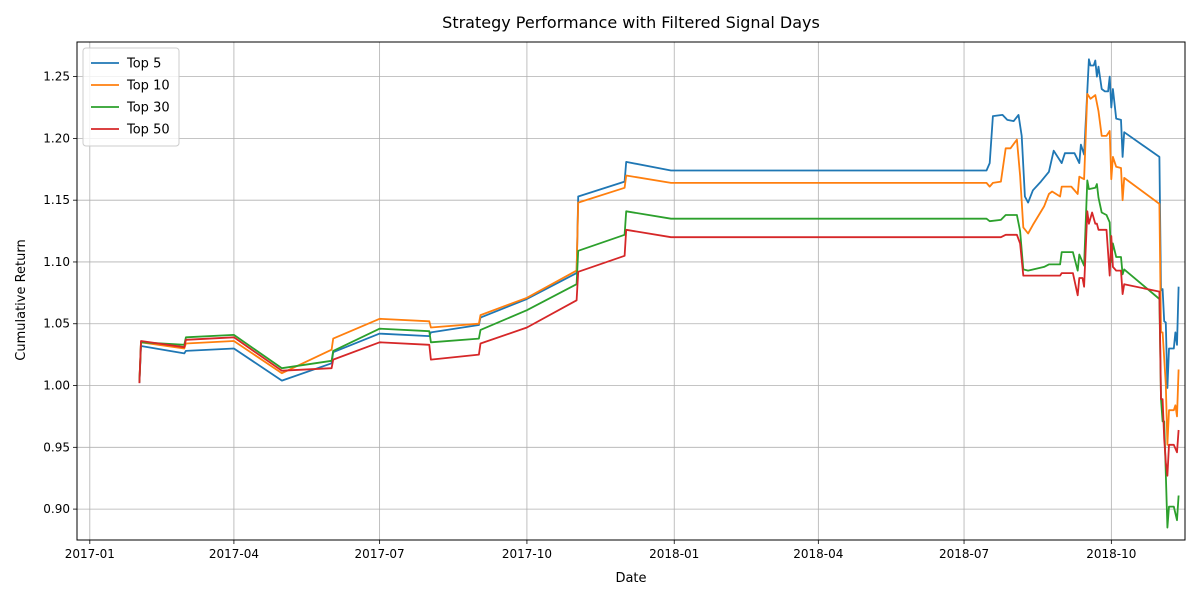 The height and width of the screenshot is (600, 1200). What do you see at coordinates (90, 554) in the screenshot?
I see `x-tick-label: 2017-01` at bounding box center [90, 554].